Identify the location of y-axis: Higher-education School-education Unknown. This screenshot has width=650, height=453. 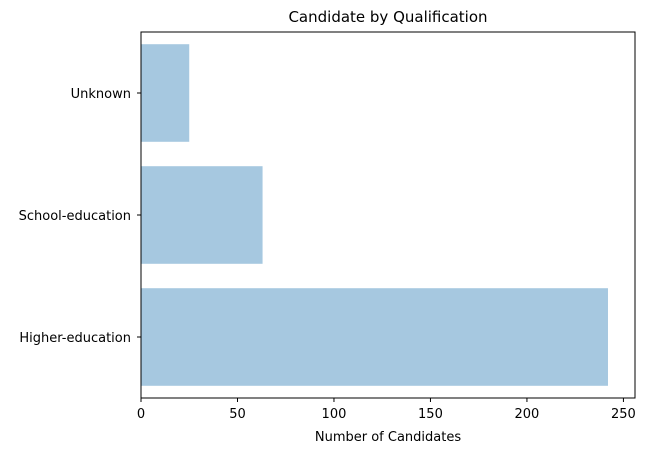
(80, 216).